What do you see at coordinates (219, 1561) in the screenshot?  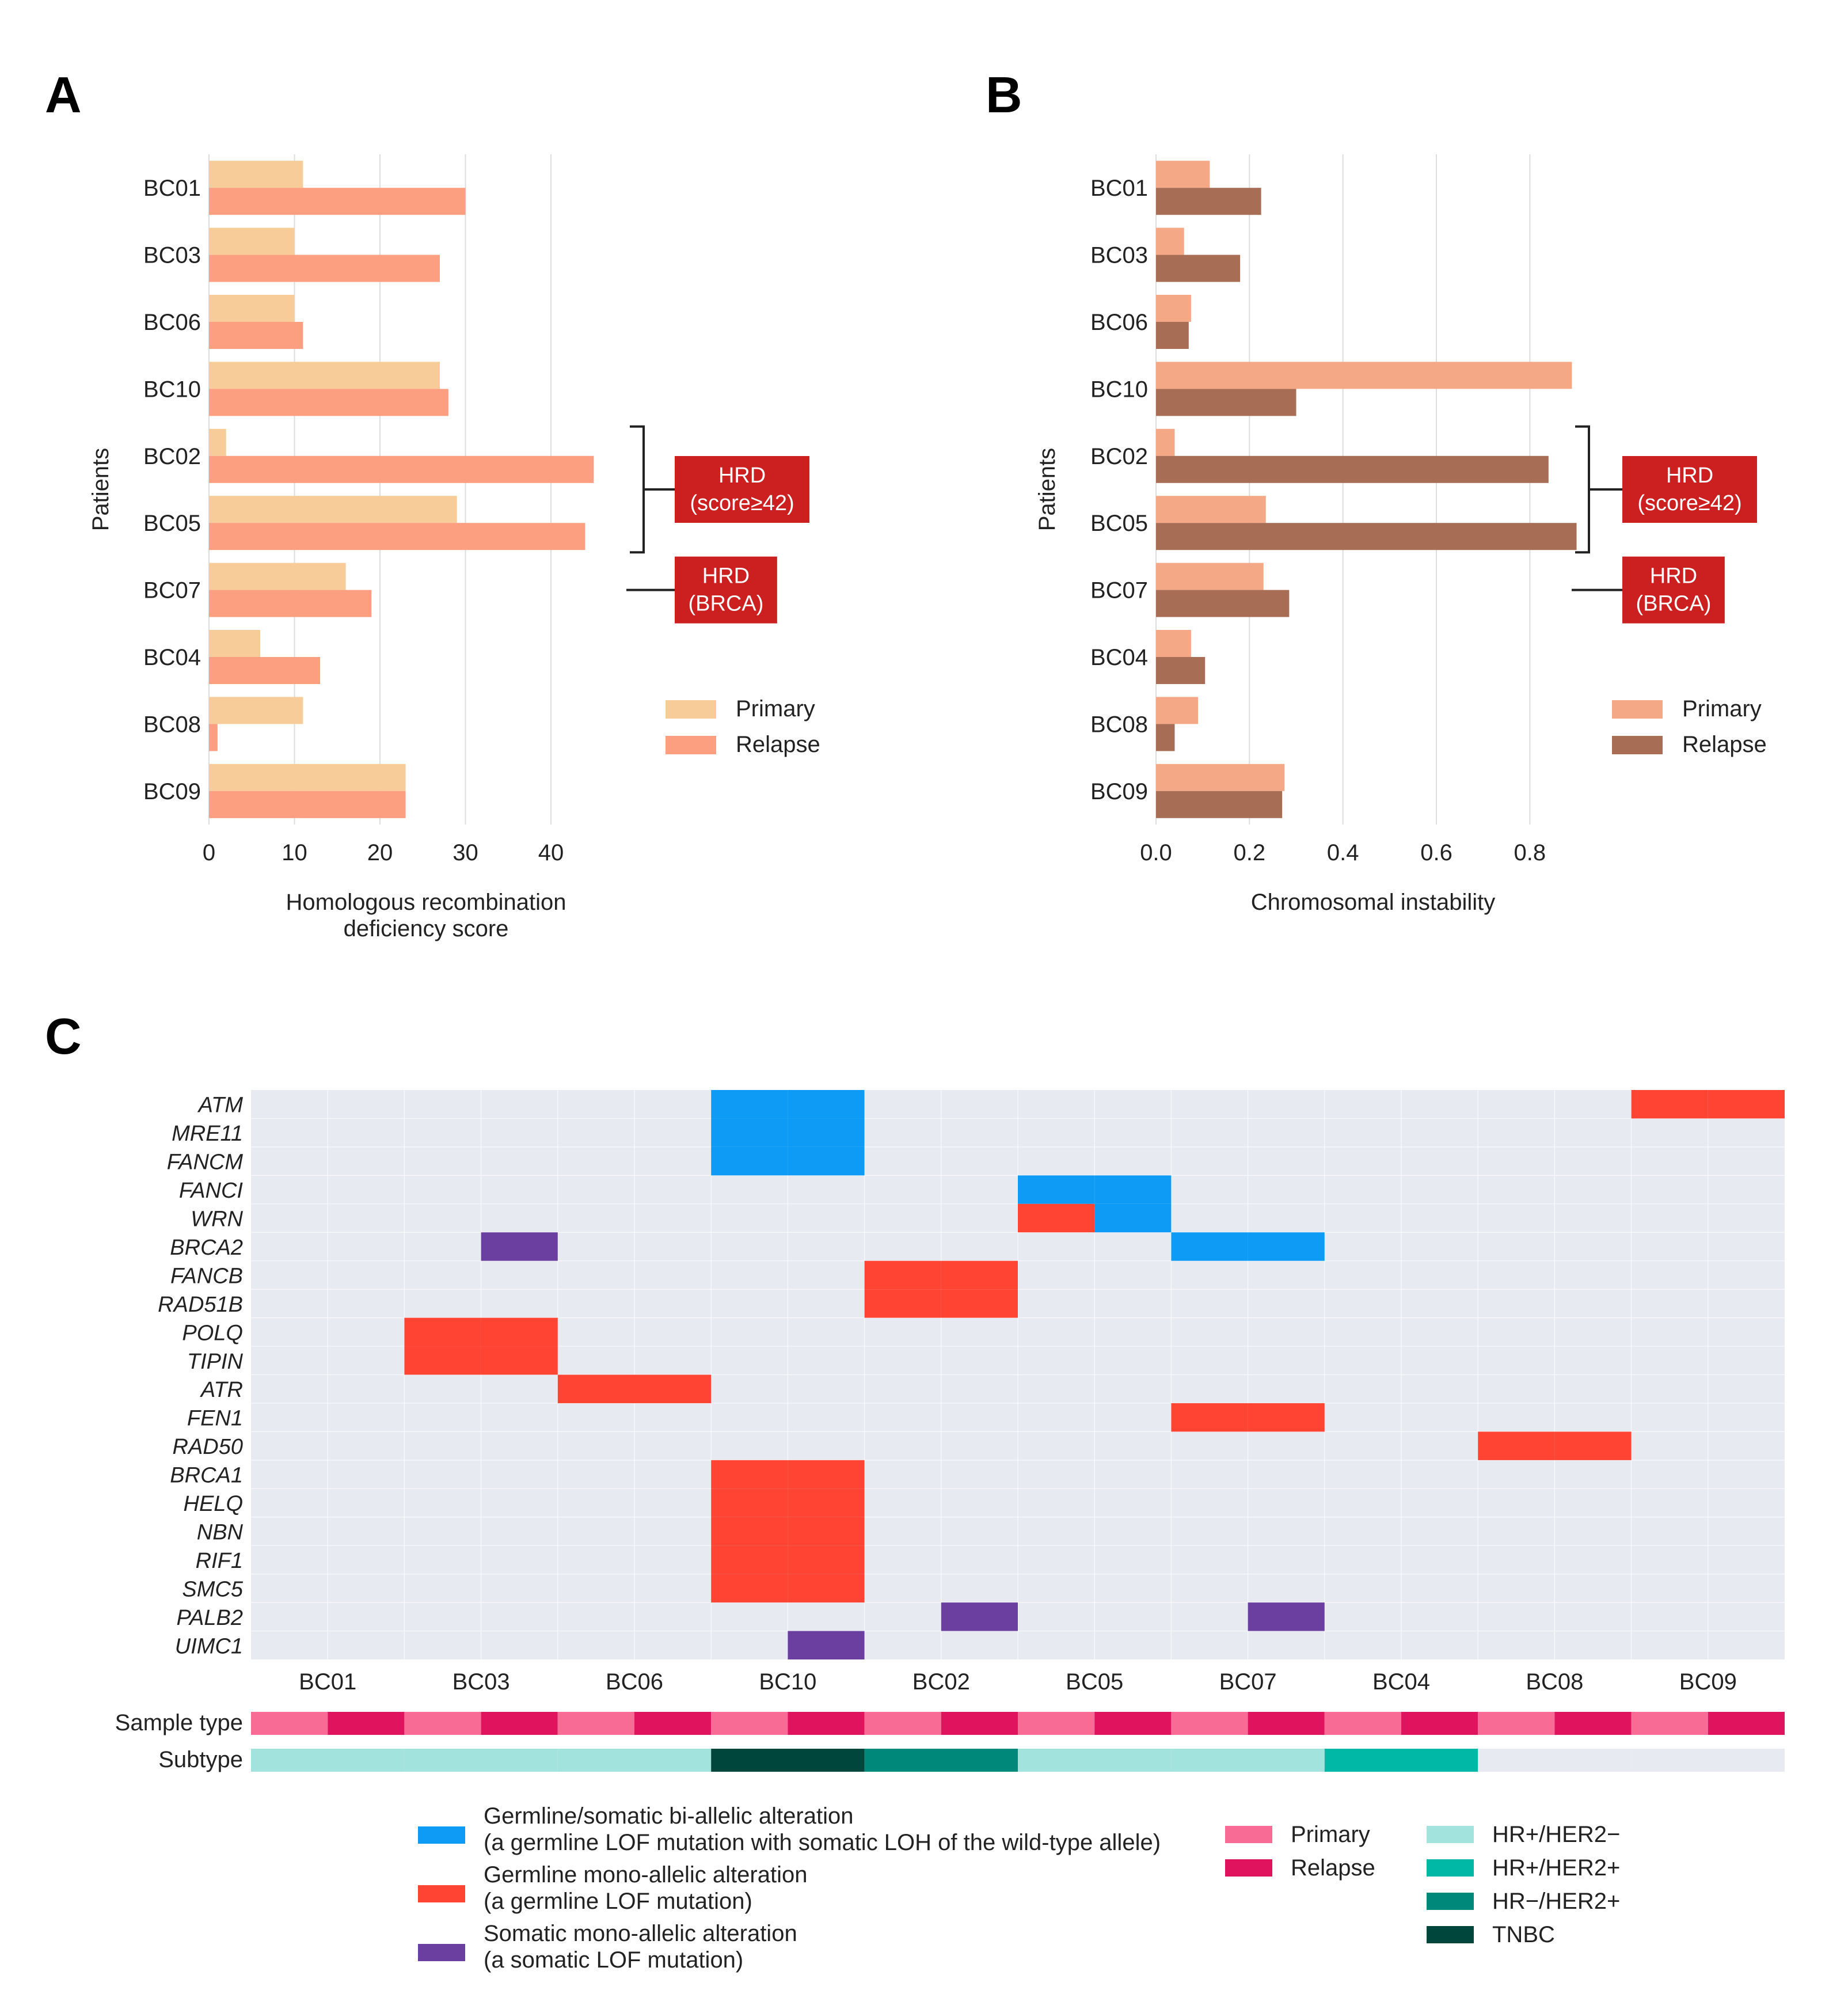 I see `gene-label: RIF1` at bounding box center [219, 1561].